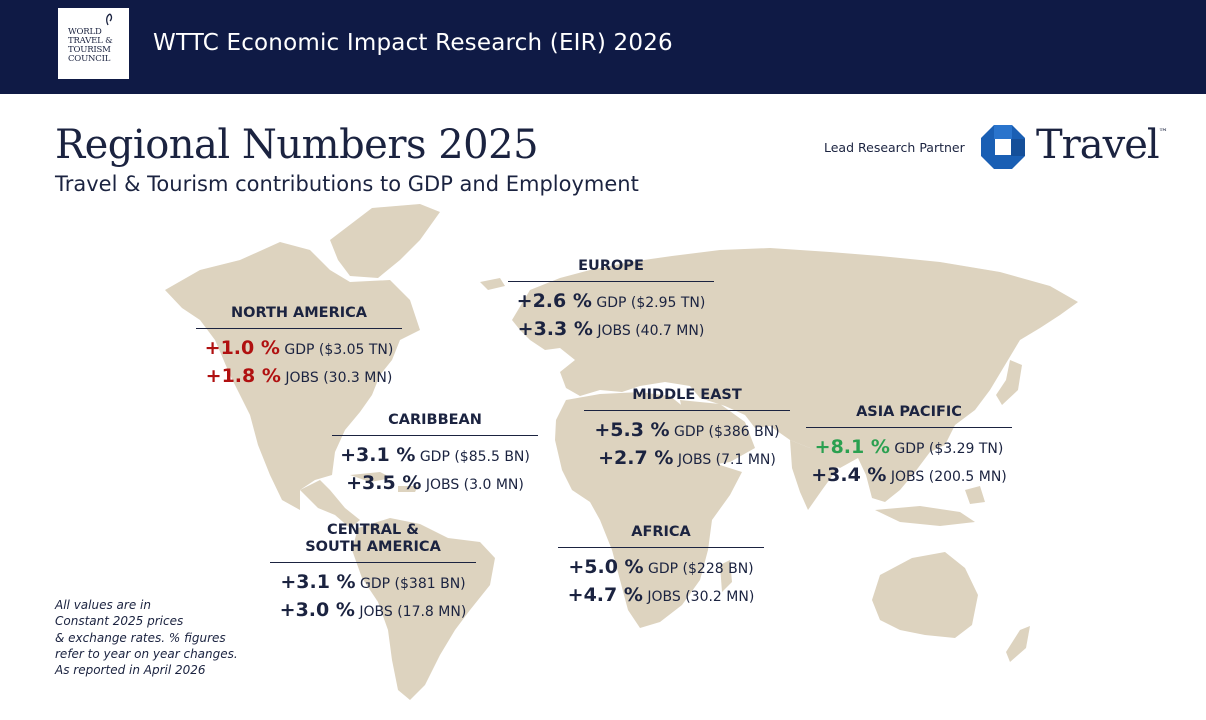 Image resolution: width=1206 pixels, height=720 pixels. I want to click on region-name: CARIBBEAN, so click(435, 424).